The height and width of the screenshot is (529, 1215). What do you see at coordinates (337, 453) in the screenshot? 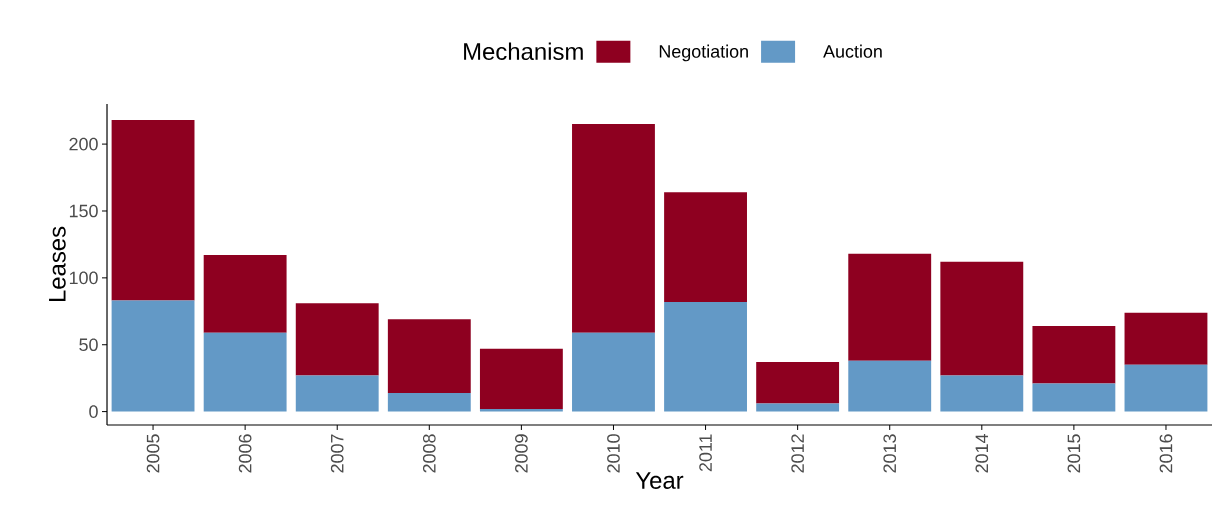
I see `x-tick-label: 2007` at bounding box center [337, 453].